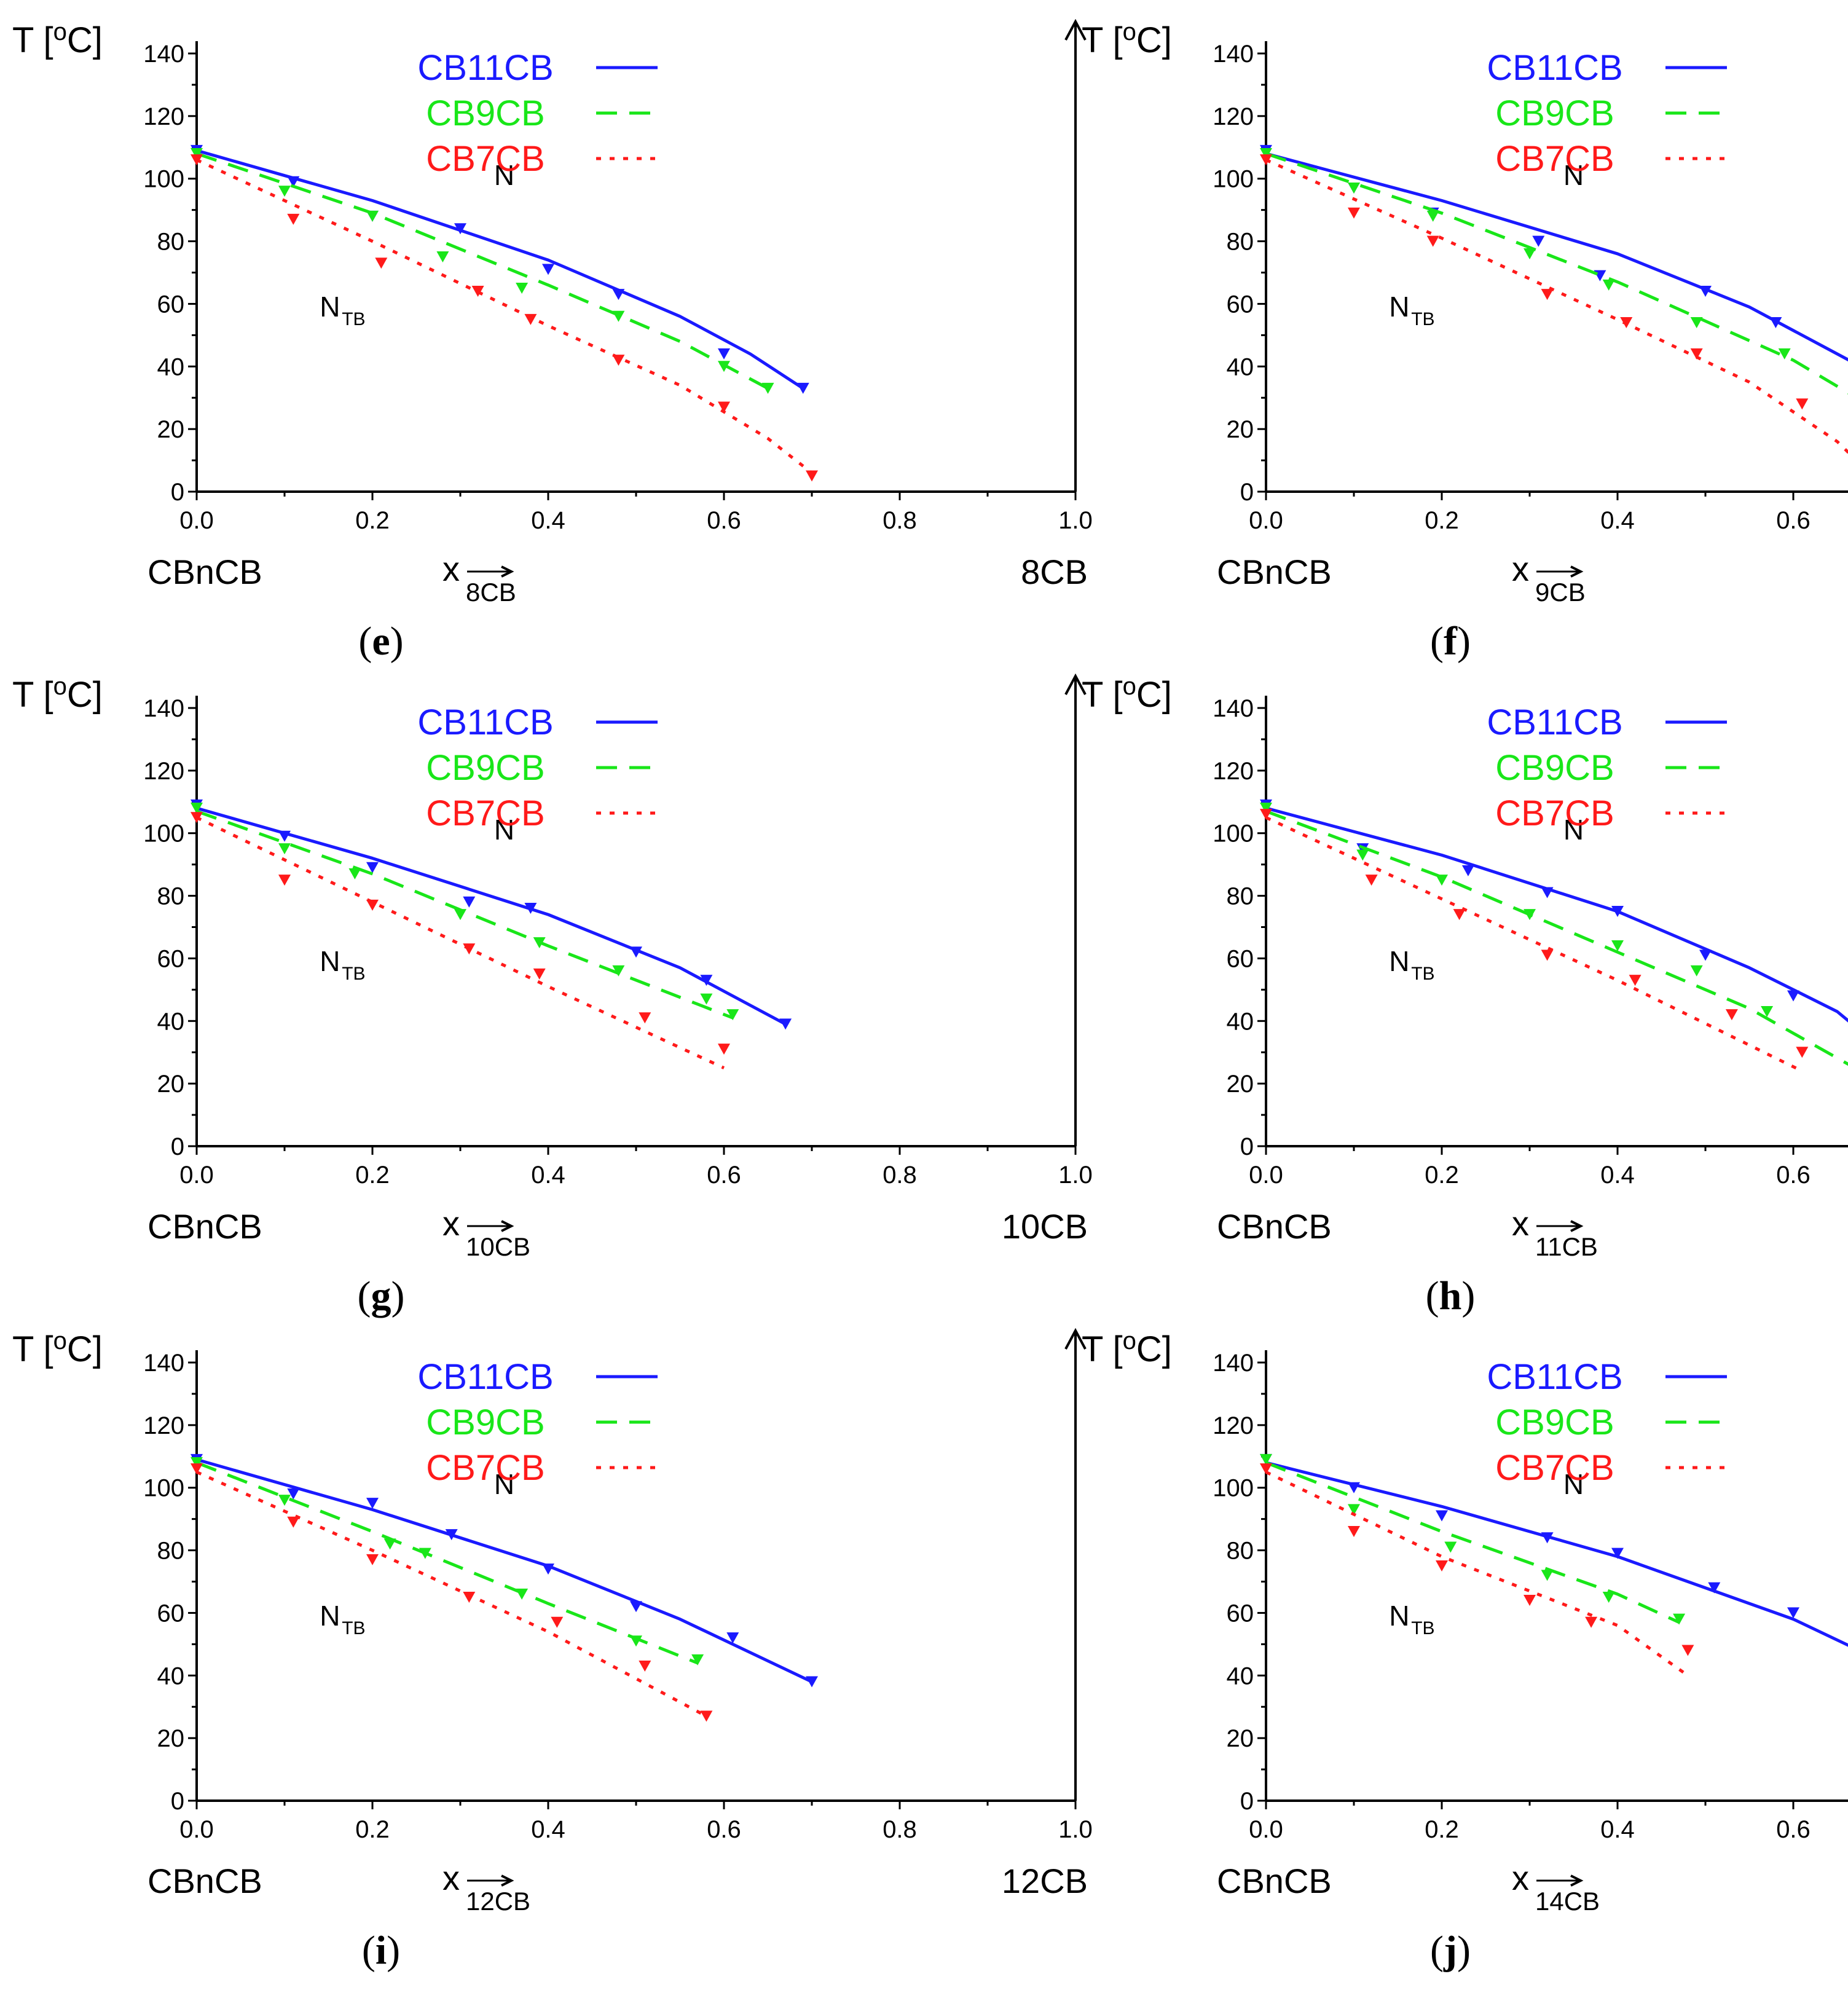 The image size is (1848, 1990). I want to click on right-component-label: 10CB, so click(1045, 1226).